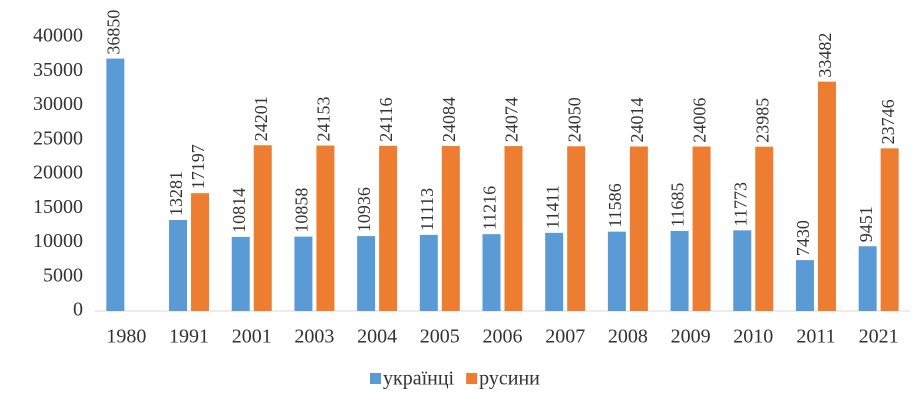  I want to click on legend-label: русини, so click(509, 379).